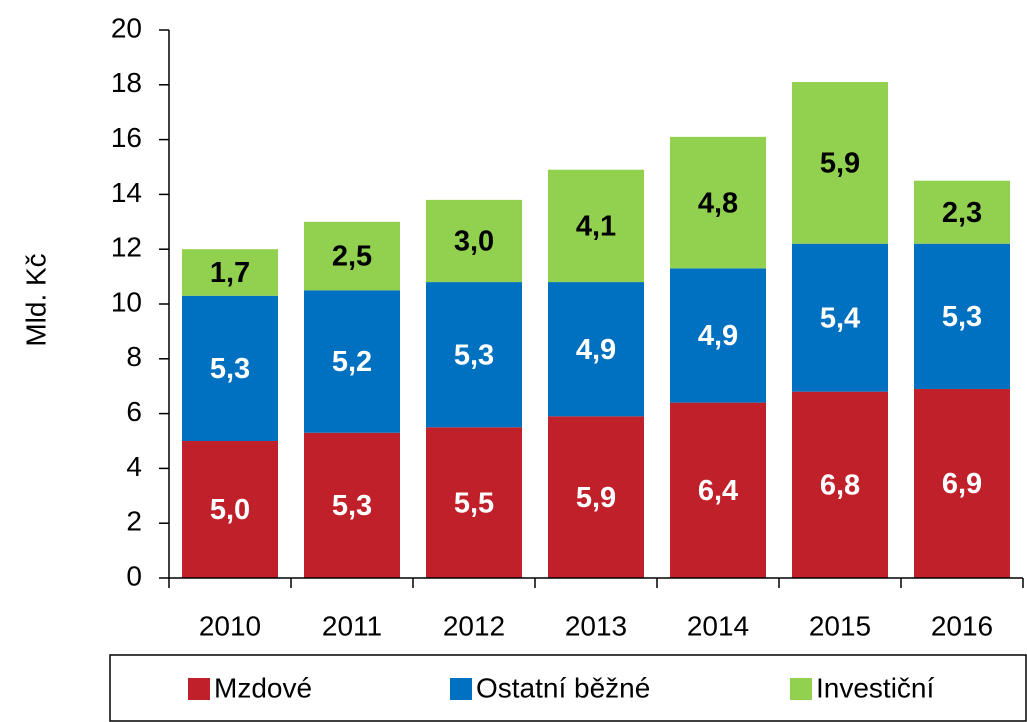  Describe the element at coordinates (263, 687) in the screenshot. I see `legend-label: Mzdové` at that location.